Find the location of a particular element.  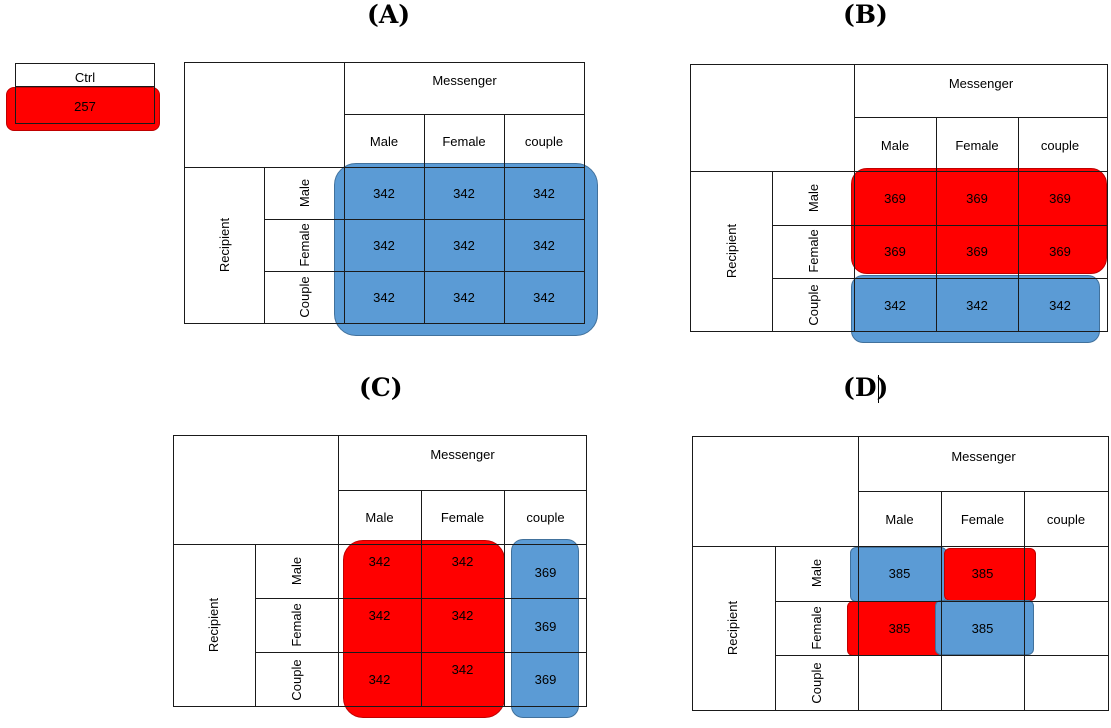

panel-b-recipient-label: Recipient is located at coordinates (731, 251).